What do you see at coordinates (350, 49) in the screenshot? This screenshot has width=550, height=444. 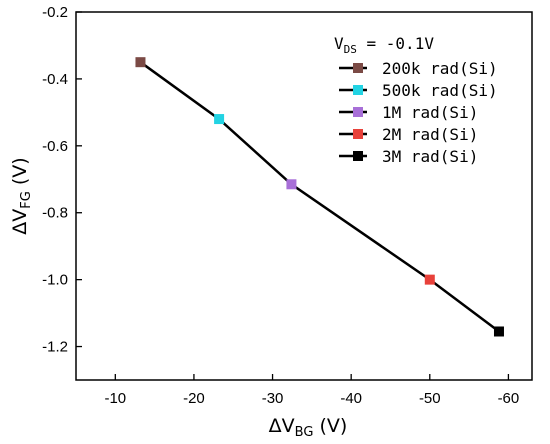 I see `legend-title-sub: DS` at bounding box center [350, 49].